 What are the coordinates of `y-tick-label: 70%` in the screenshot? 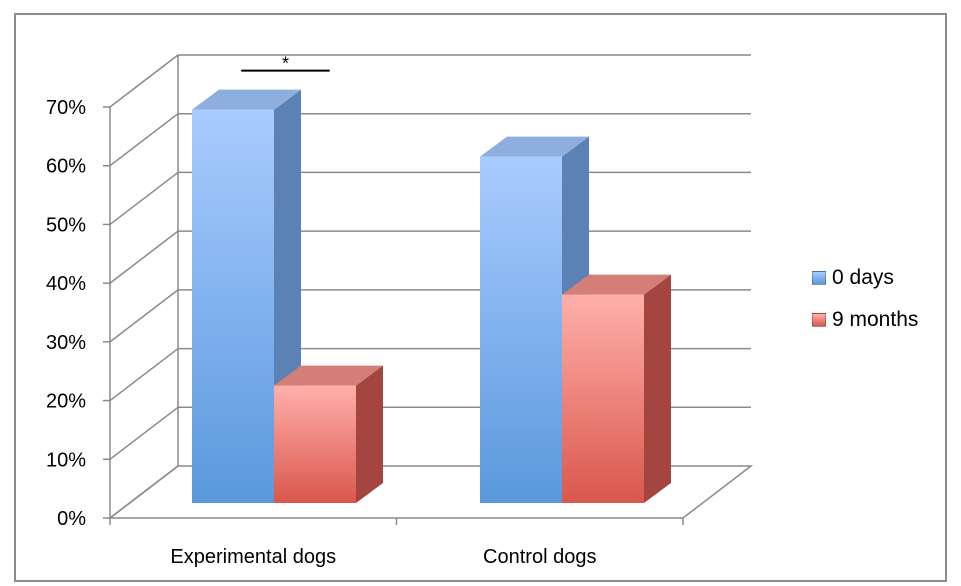 It's located at (66, 108).